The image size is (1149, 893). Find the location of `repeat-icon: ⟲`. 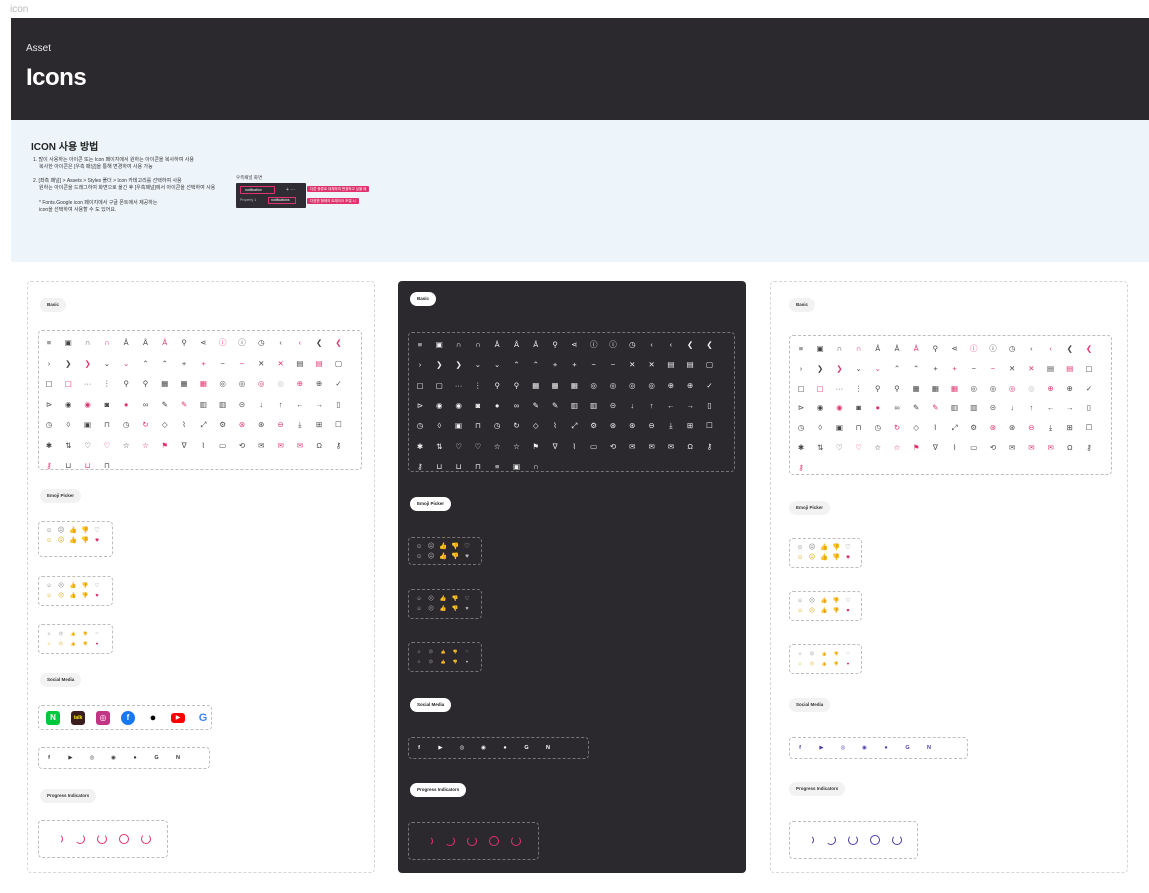

repeat-icon: ⟲ is located at coordinates (993, 447).